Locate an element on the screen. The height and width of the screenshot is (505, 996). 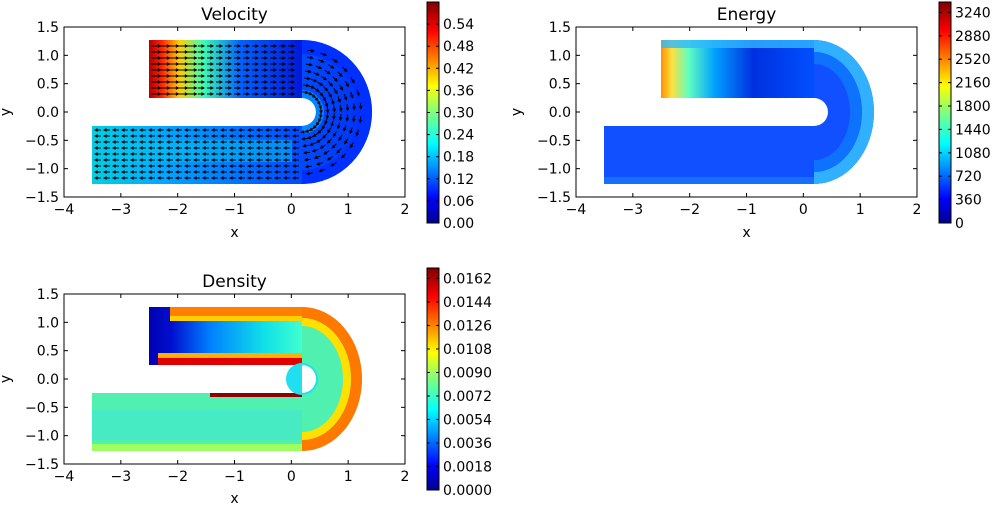
y-tick-label: 1.0 is located at coordinates (48, 323).